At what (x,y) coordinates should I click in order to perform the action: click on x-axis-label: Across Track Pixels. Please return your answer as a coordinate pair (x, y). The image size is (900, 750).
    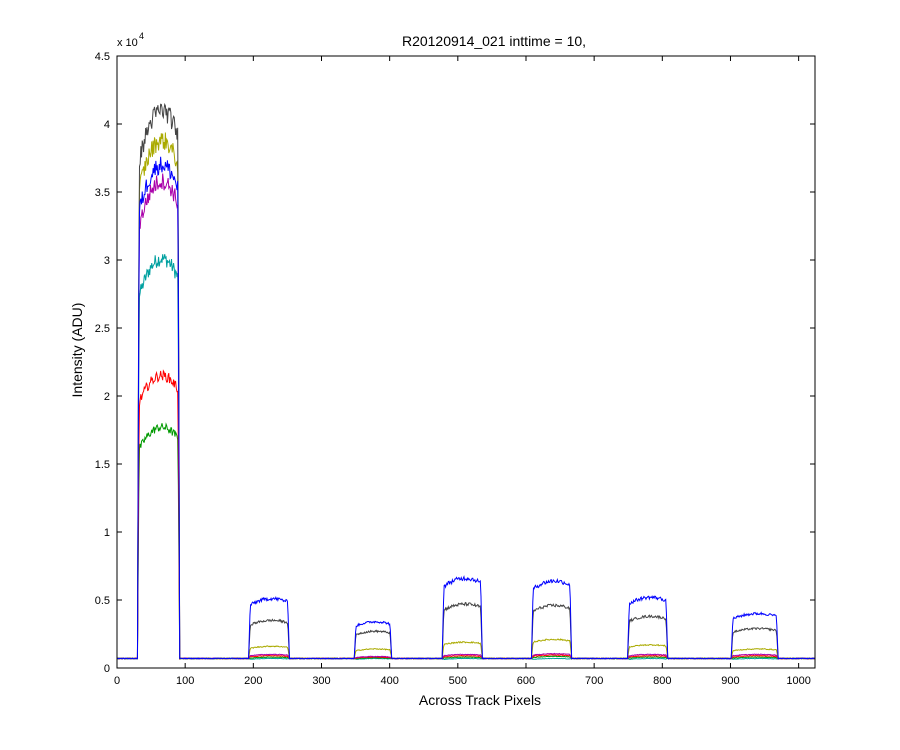
    Looking at the image, I should click on (480, 700).